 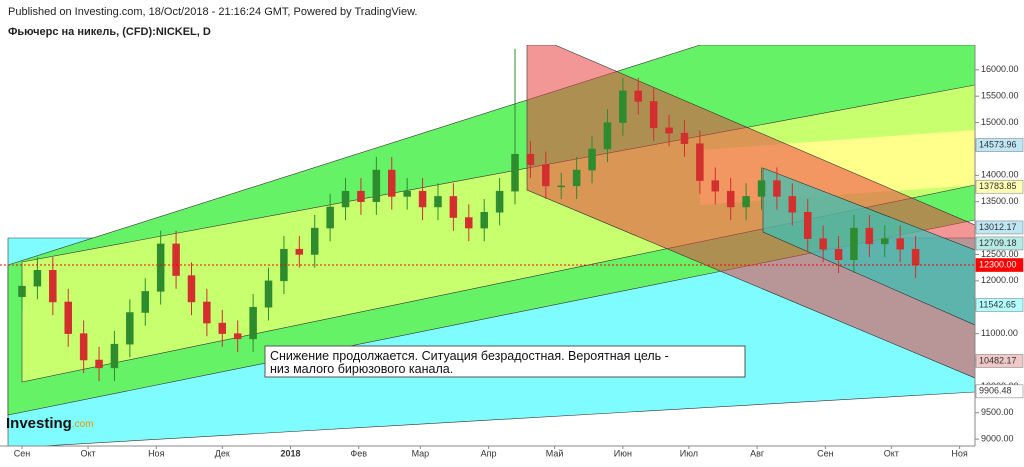 I want to click on price-badge-label: 12709.18, so click(x=998, y=243).